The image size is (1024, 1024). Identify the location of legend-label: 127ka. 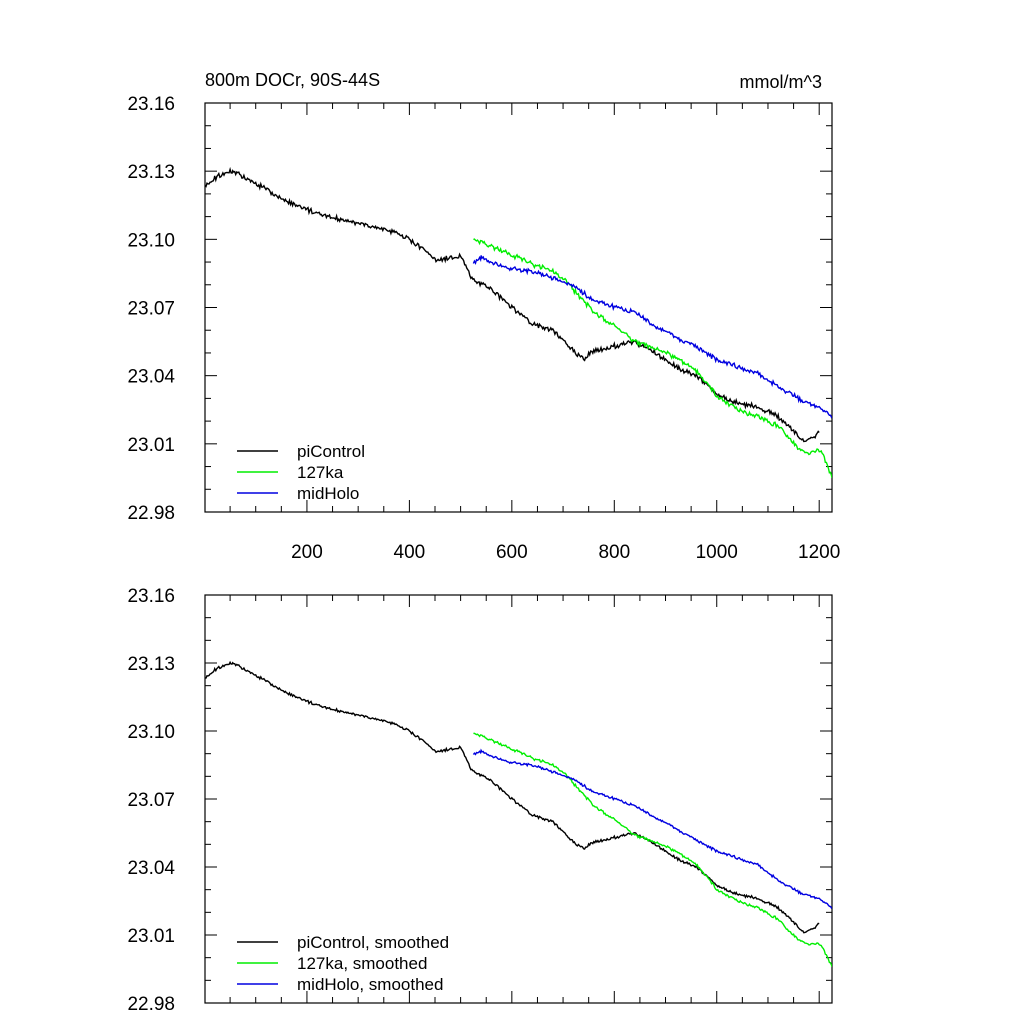
(320, 472).